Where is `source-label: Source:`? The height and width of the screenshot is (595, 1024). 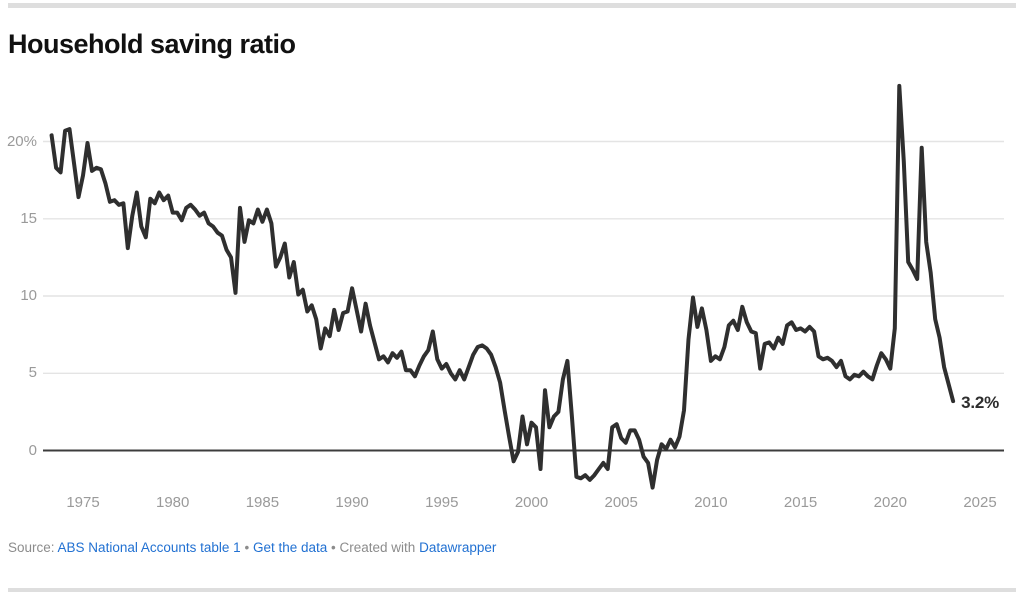 source-label: Source: is located at coordinates (31, 547).